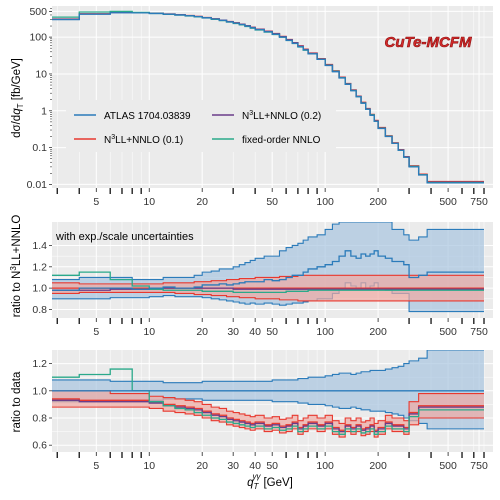  I want to click on ratio-data-y-axis-title: ratio to data, so click(17, 401).